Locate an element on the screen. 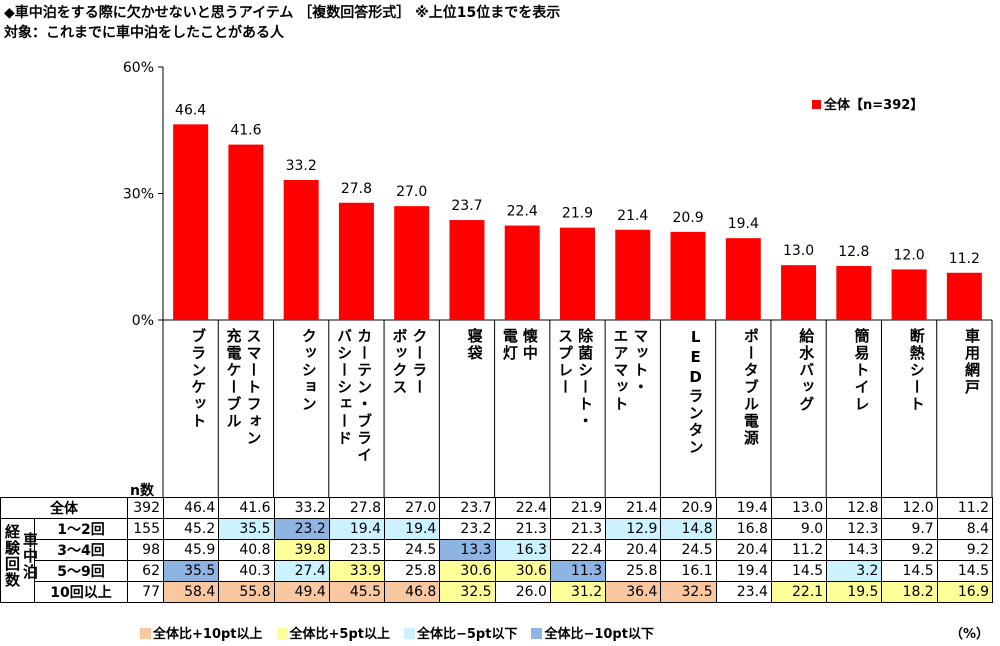  table-cell: 22.4 is located at coordinates (522, 508).